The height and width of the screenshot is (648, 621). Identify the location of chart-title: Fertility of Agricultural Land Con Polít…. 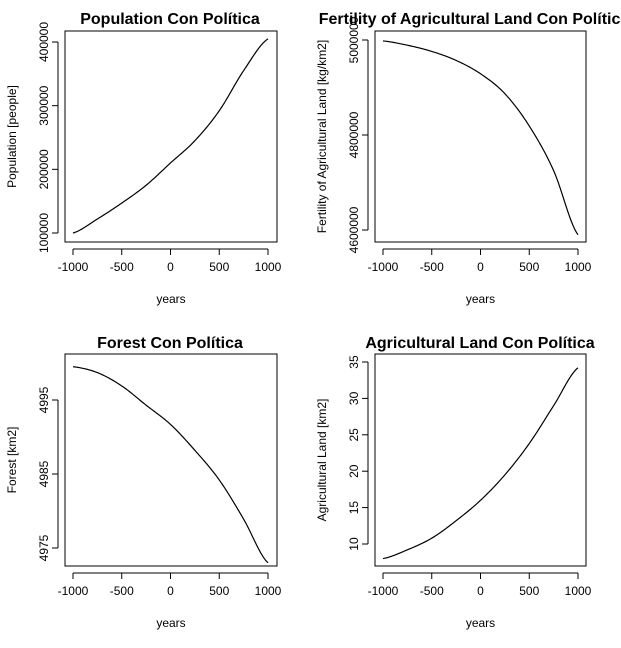
(470, 19).